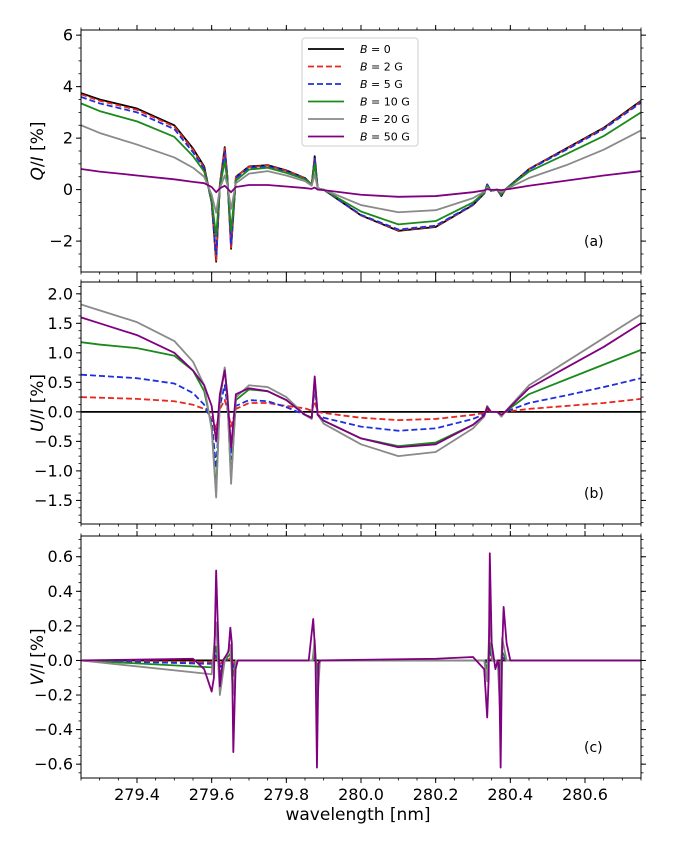 The width and height of the screenshot is (674, 843). I want to click on x-tick-label: 279.6, so click(212, 794).